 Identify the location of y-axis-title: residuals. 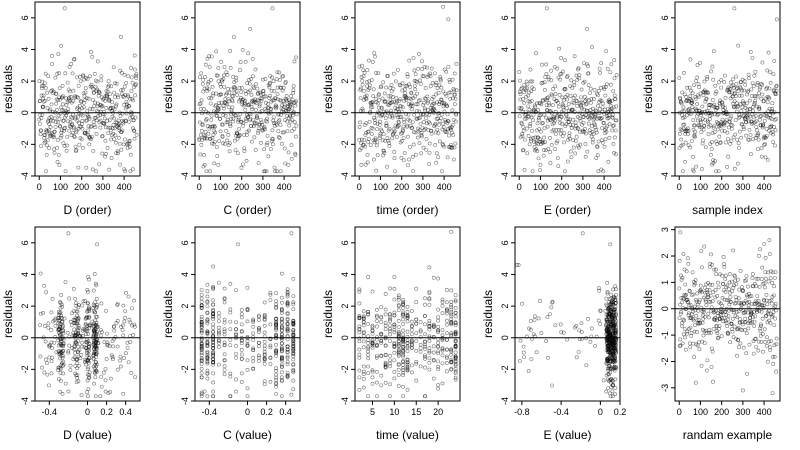
(648, 89).